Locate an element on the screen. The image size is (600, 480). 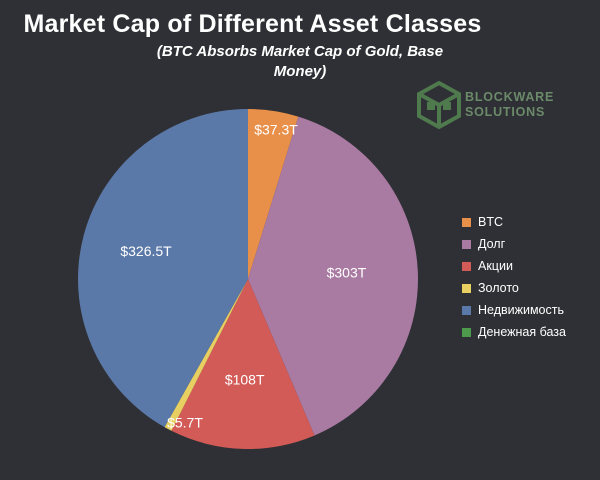
legend-item: Денежная база is located at coordinates (514, 332).